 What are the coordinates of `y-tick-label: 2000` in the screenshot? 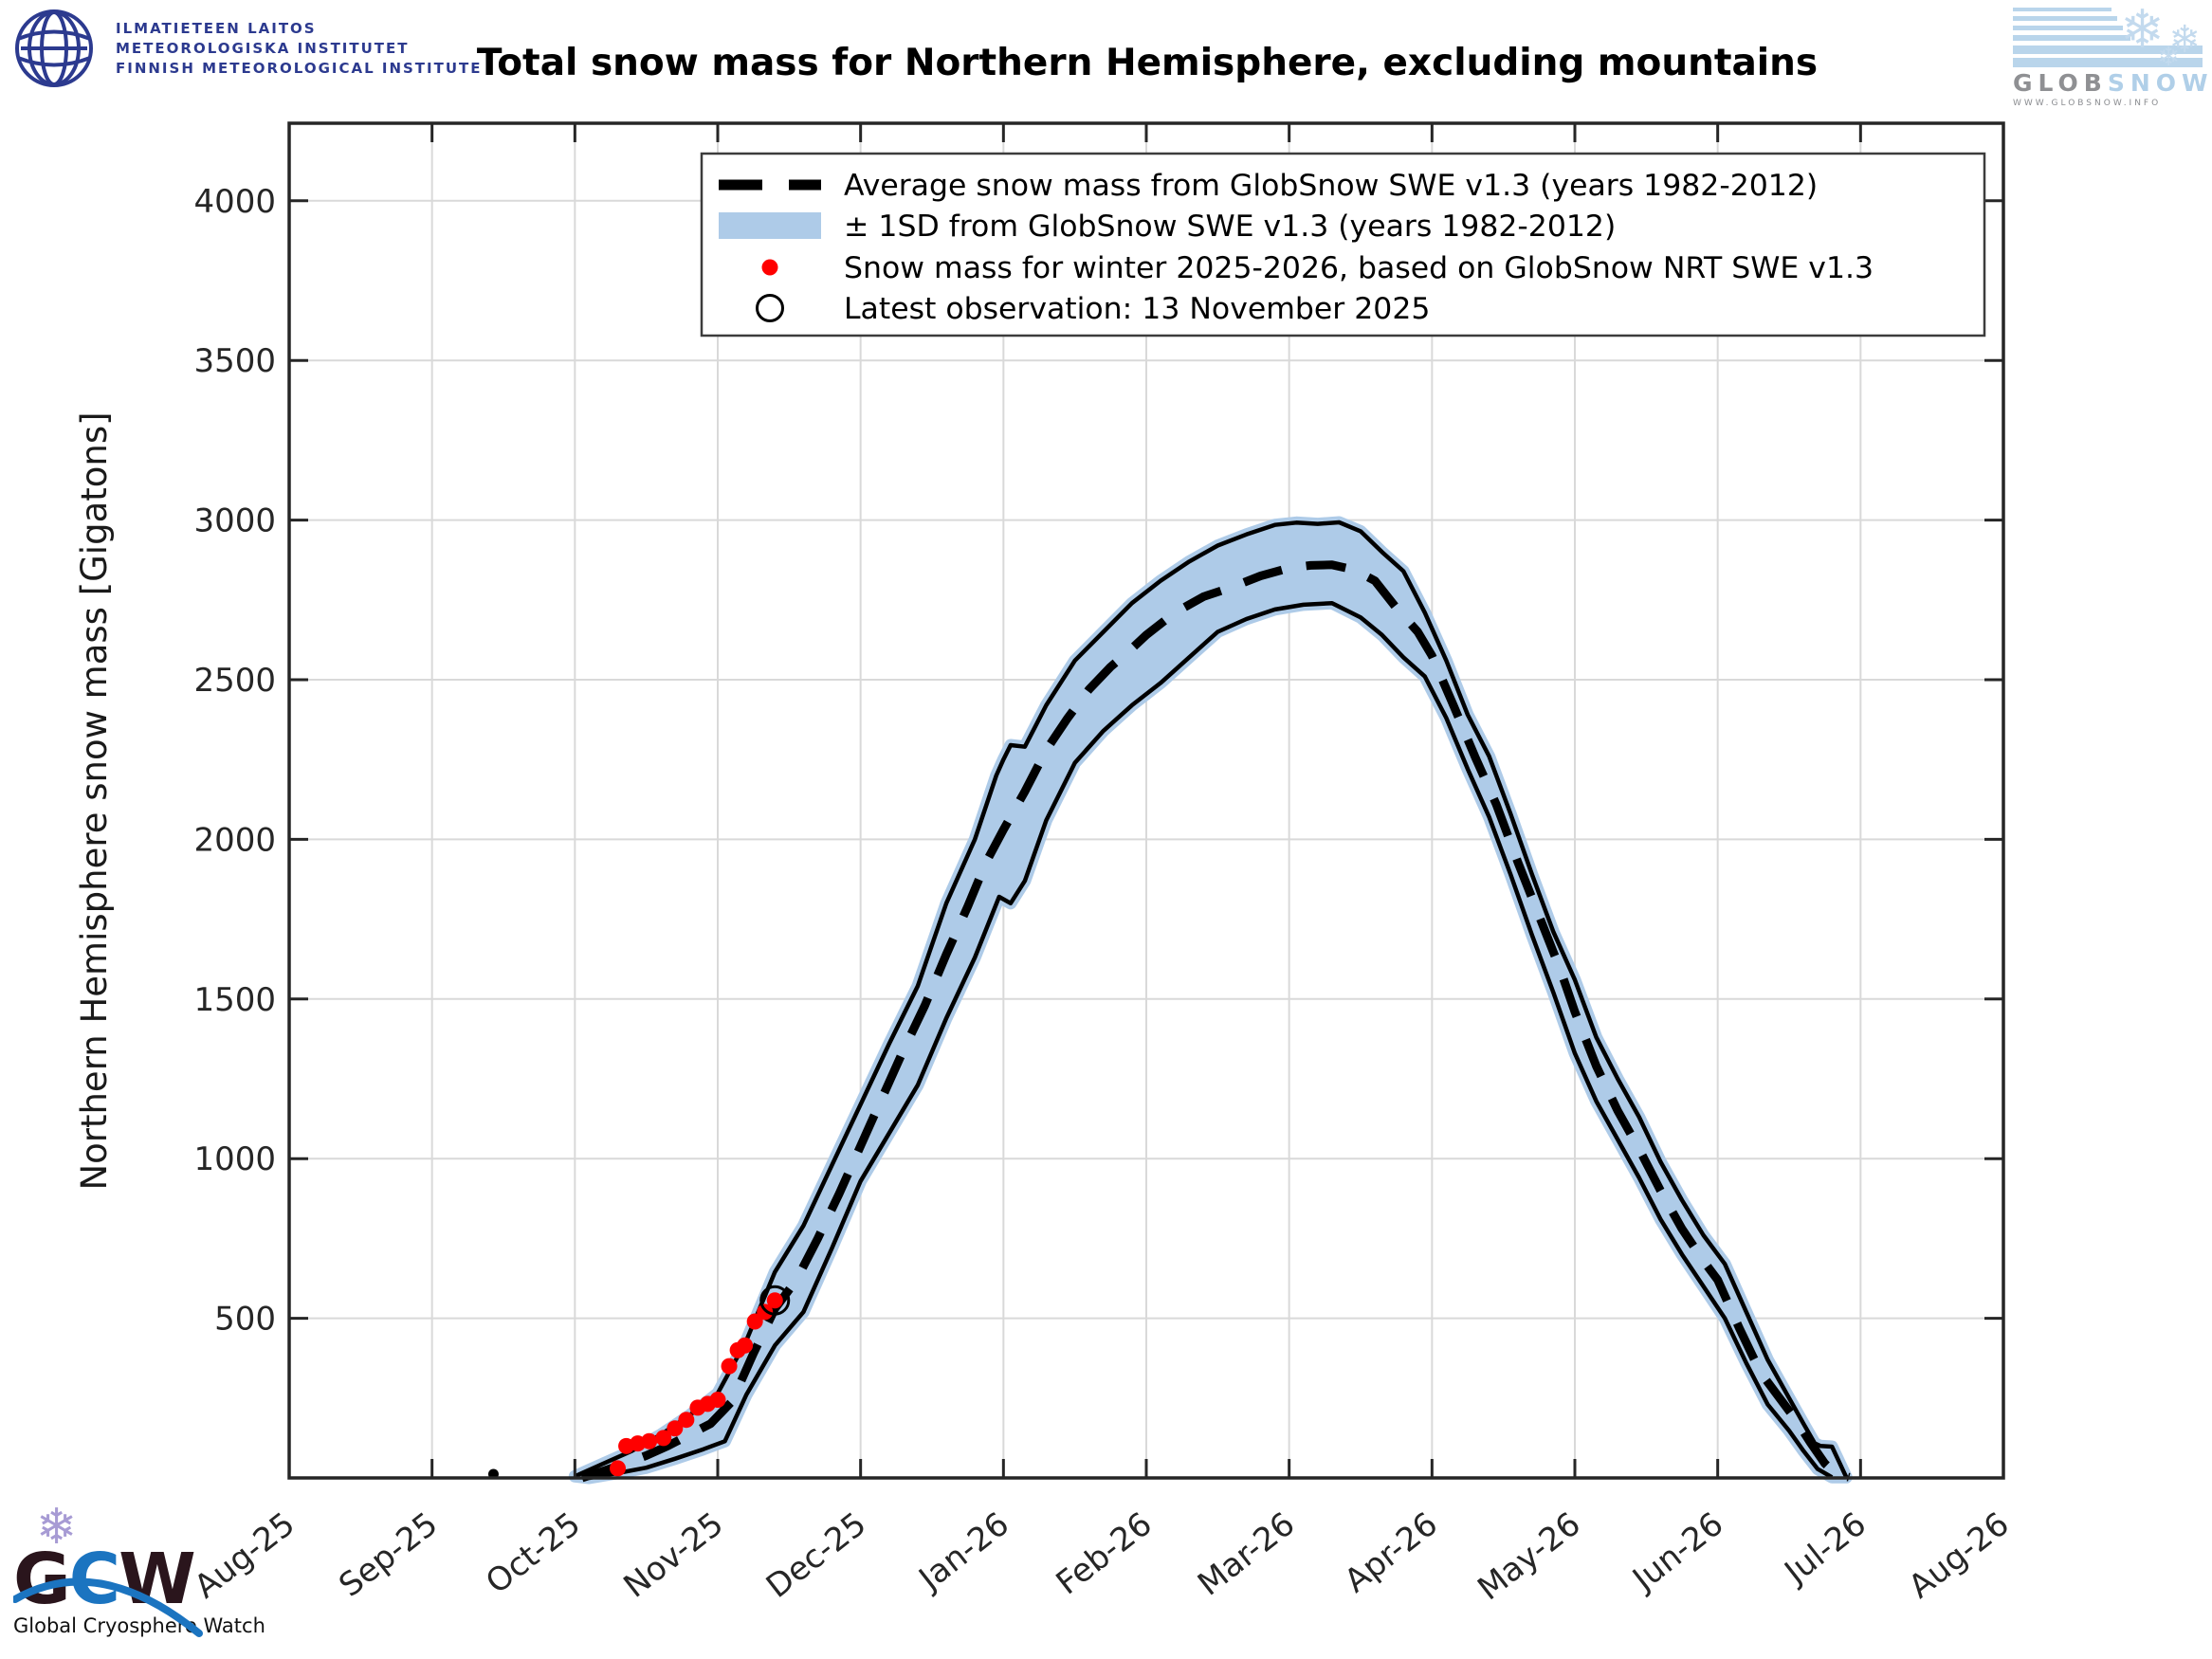 It's located at (234, 840).